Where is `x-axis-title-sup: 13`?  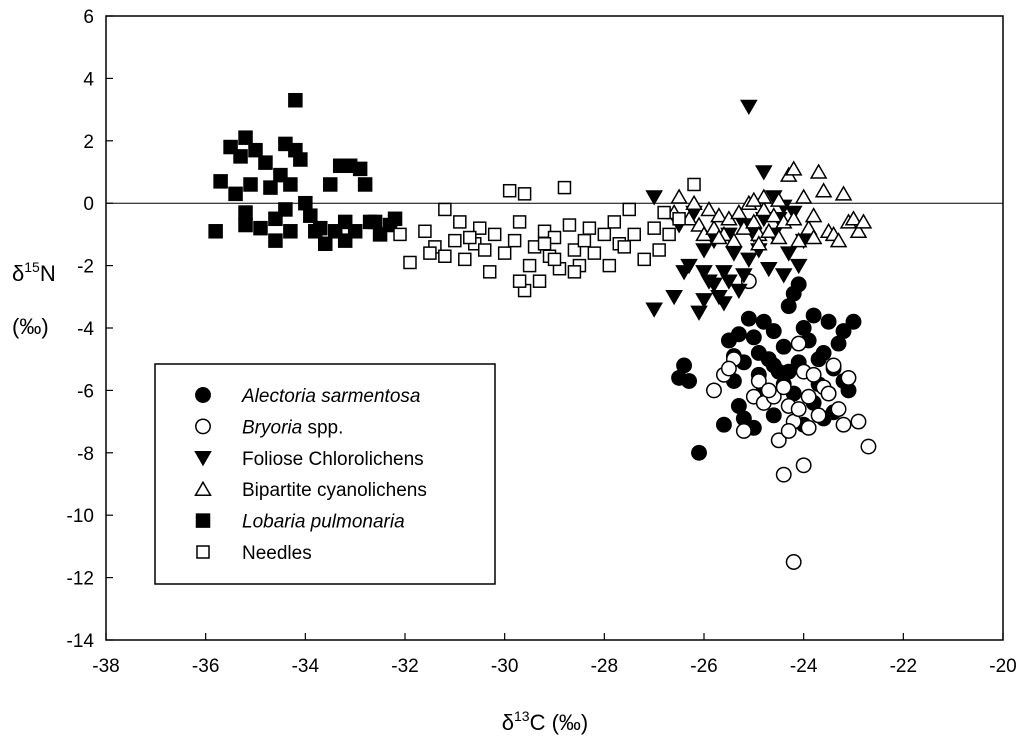 x-axis-title-sup: 13 is located at coordinates (522, 716).